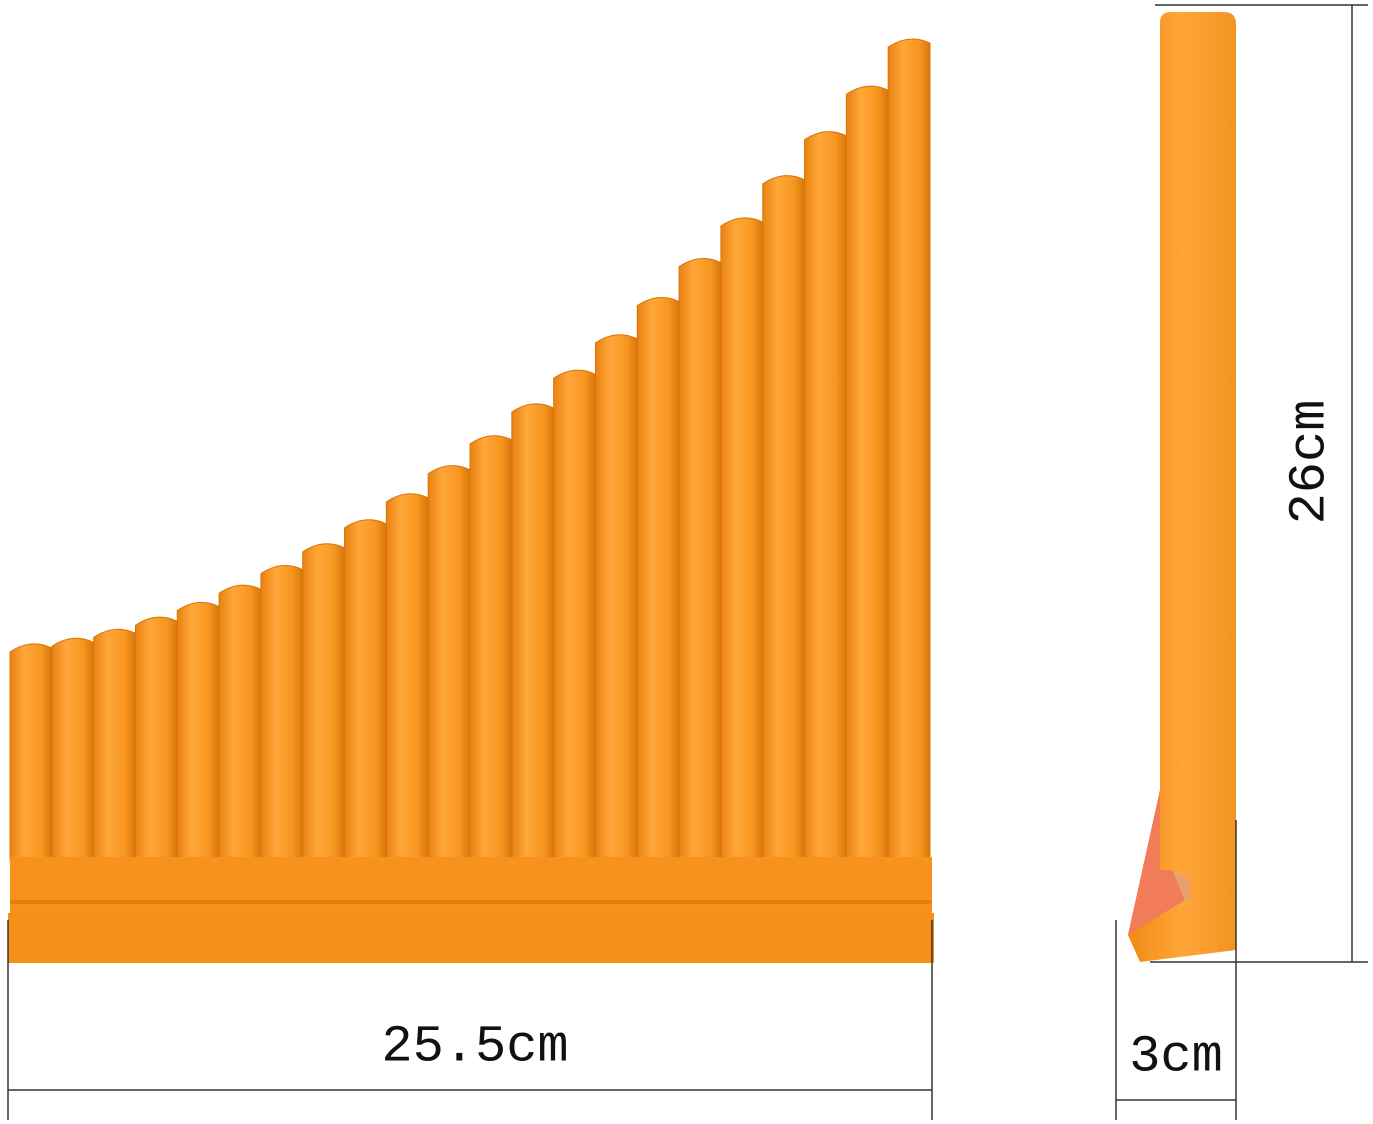 This screenshot has width=1373, height=1124. I want to click on depth-label: 3cm, so click(1176, 1057).